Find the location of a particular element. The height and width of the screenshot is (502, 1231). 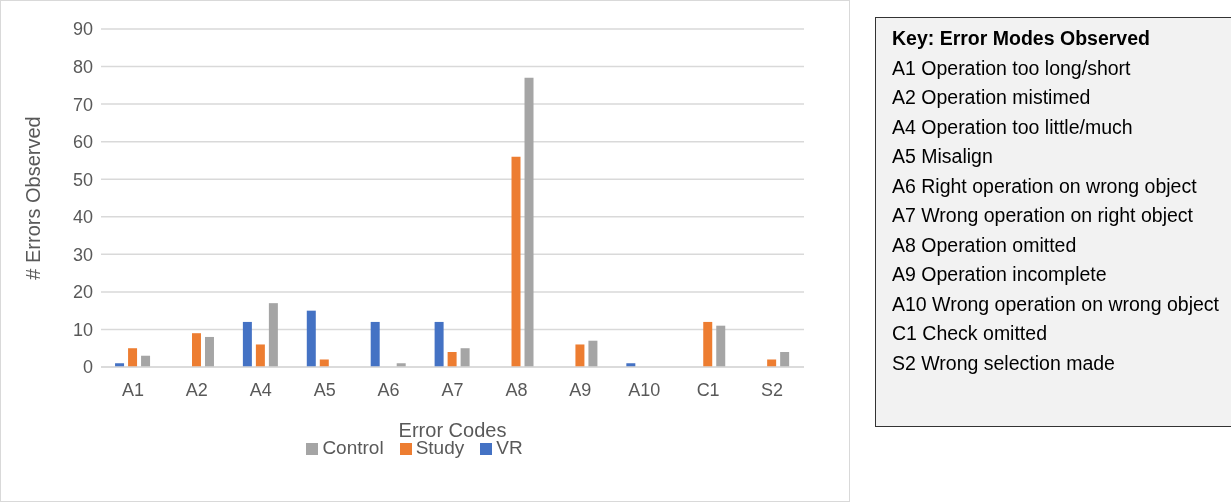

x-tick-label: A9 is located at coordinates (580, 389).